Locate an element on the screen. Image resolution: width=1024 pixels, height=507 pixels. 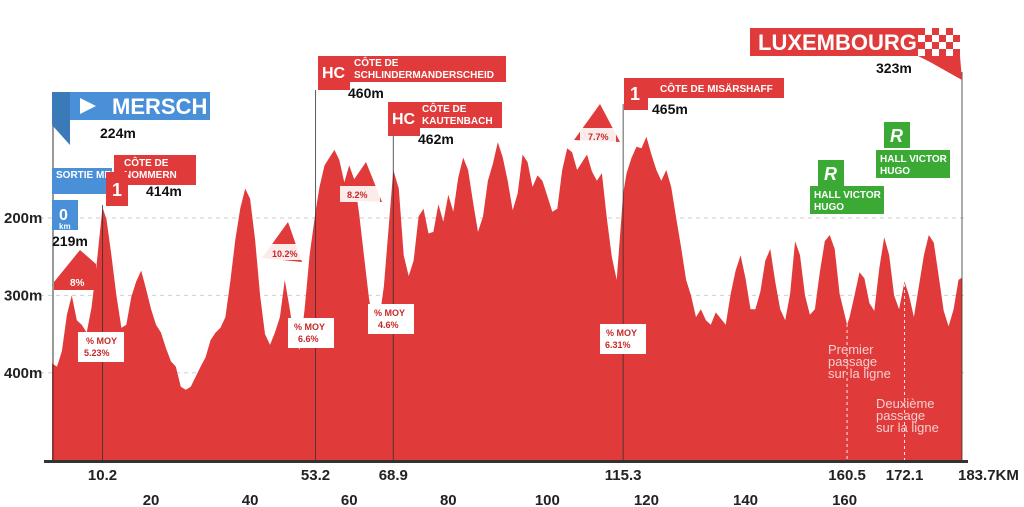
finish-banner: LUXEMBOURG 323m is located at coordinates (856, 54).